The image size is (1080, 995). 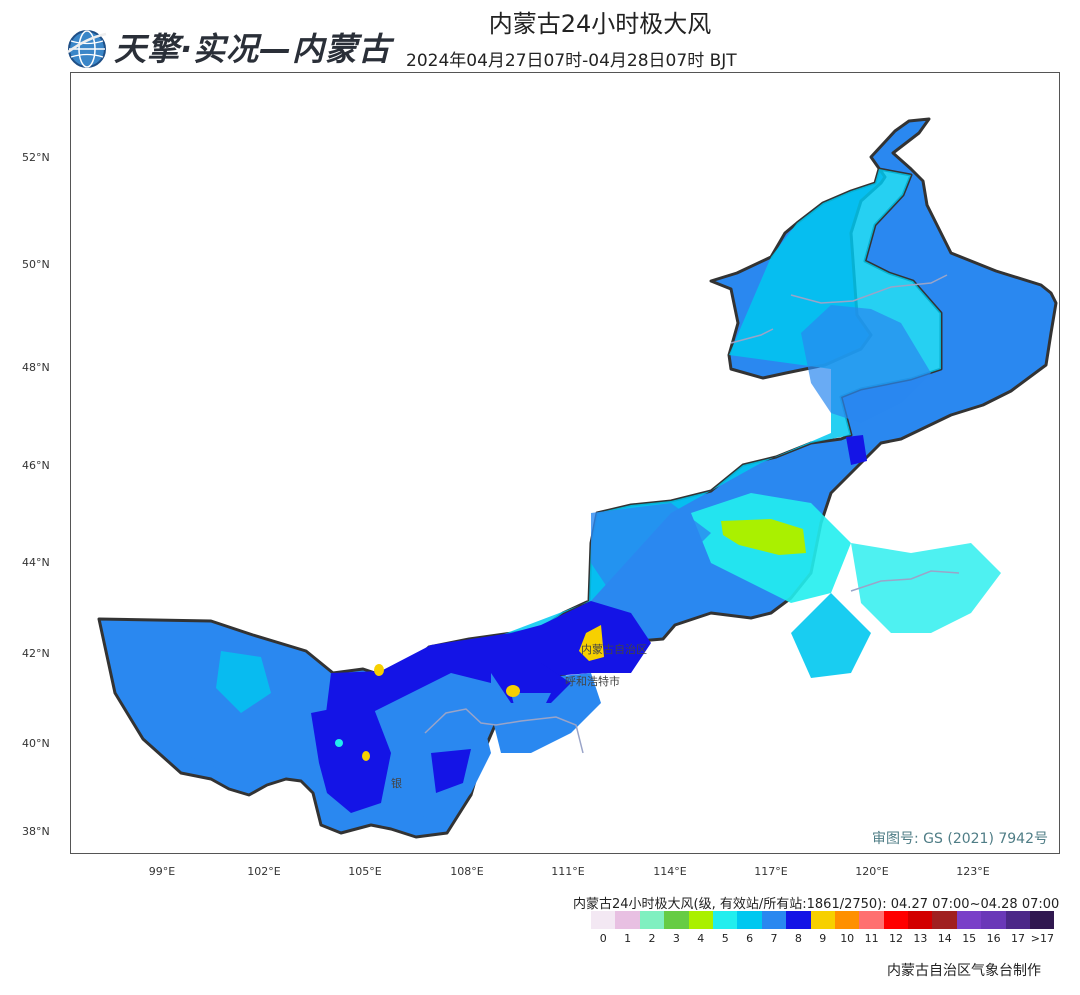 What do you see at coordinates (670, 871) in the screenshot?
I see `lon-label-114: 114°E` at bounding box center [670, 871].